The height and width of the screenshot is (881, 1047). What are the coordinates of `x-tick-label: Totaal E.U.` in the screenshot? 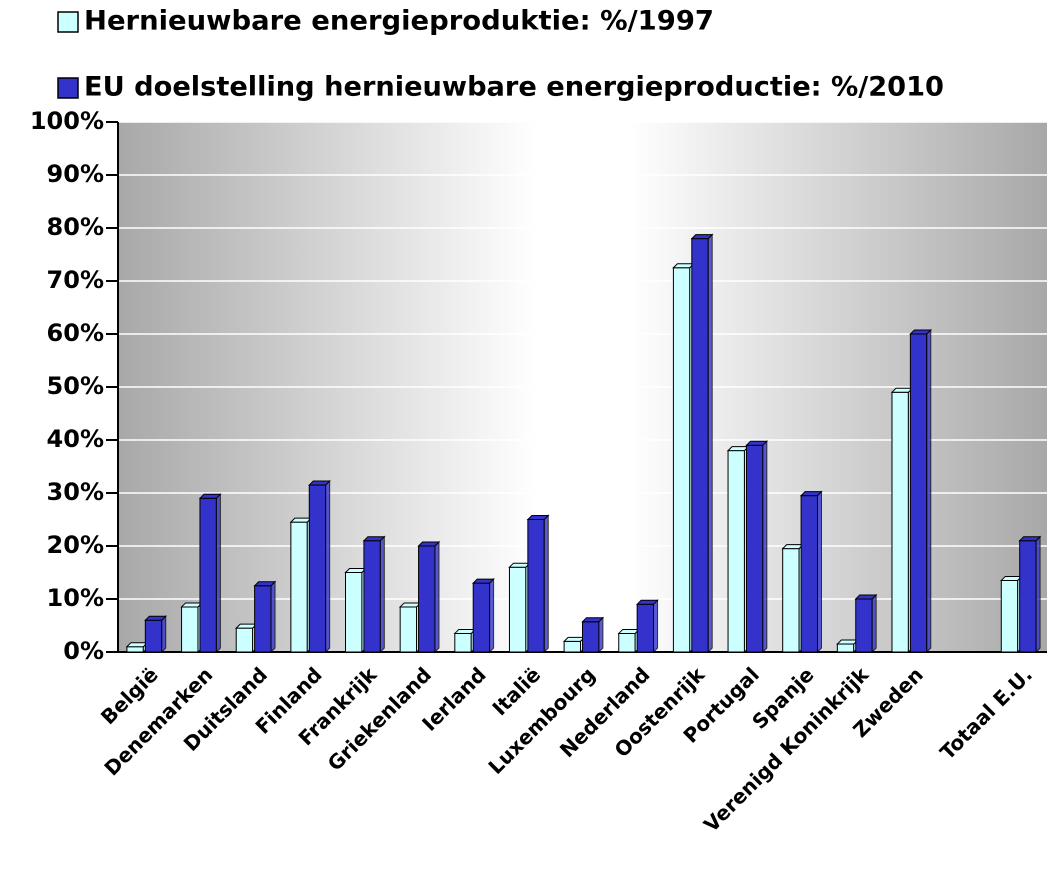 It's located at (986, 713).